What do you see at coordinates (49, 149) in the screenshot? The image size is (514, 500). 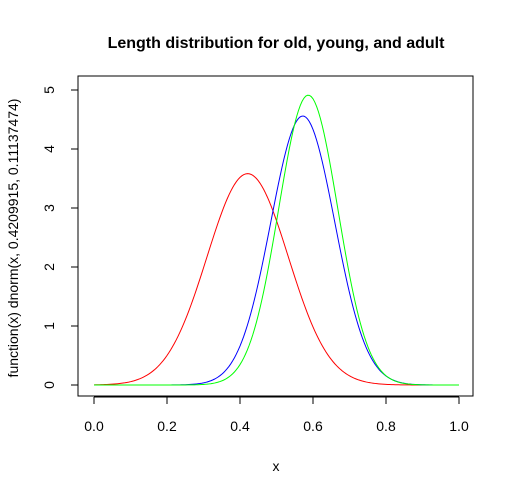 I see `y-tick-label: 4` at bounding box center [49, 149].